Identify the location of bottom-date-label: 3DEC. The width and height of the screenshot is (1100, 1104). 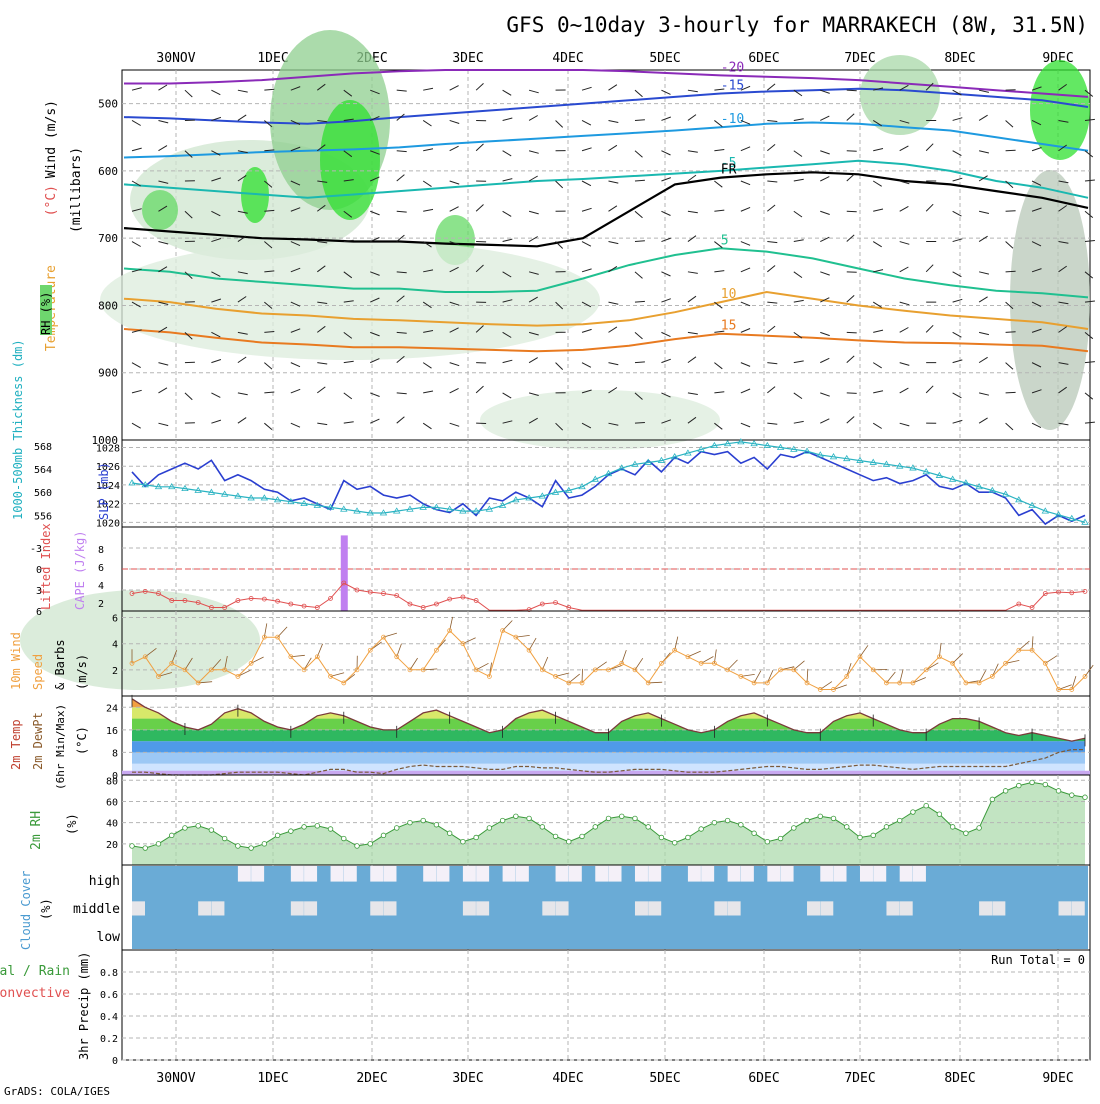
(467, 1078).